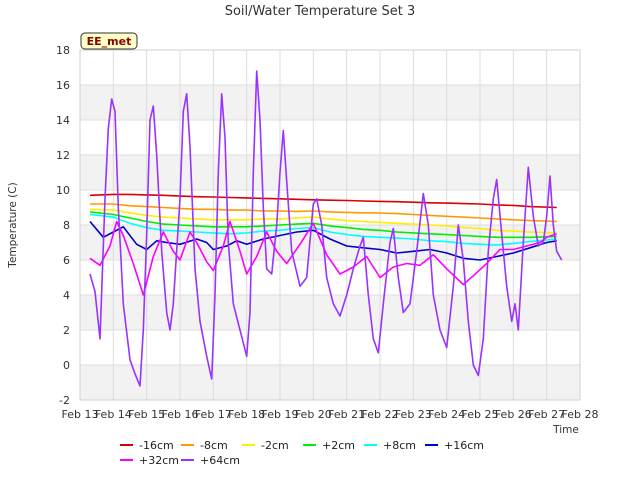 The width and height of the screenshot is (640, 480). I want to click on legend-label: -8cm, so click(214, 445).